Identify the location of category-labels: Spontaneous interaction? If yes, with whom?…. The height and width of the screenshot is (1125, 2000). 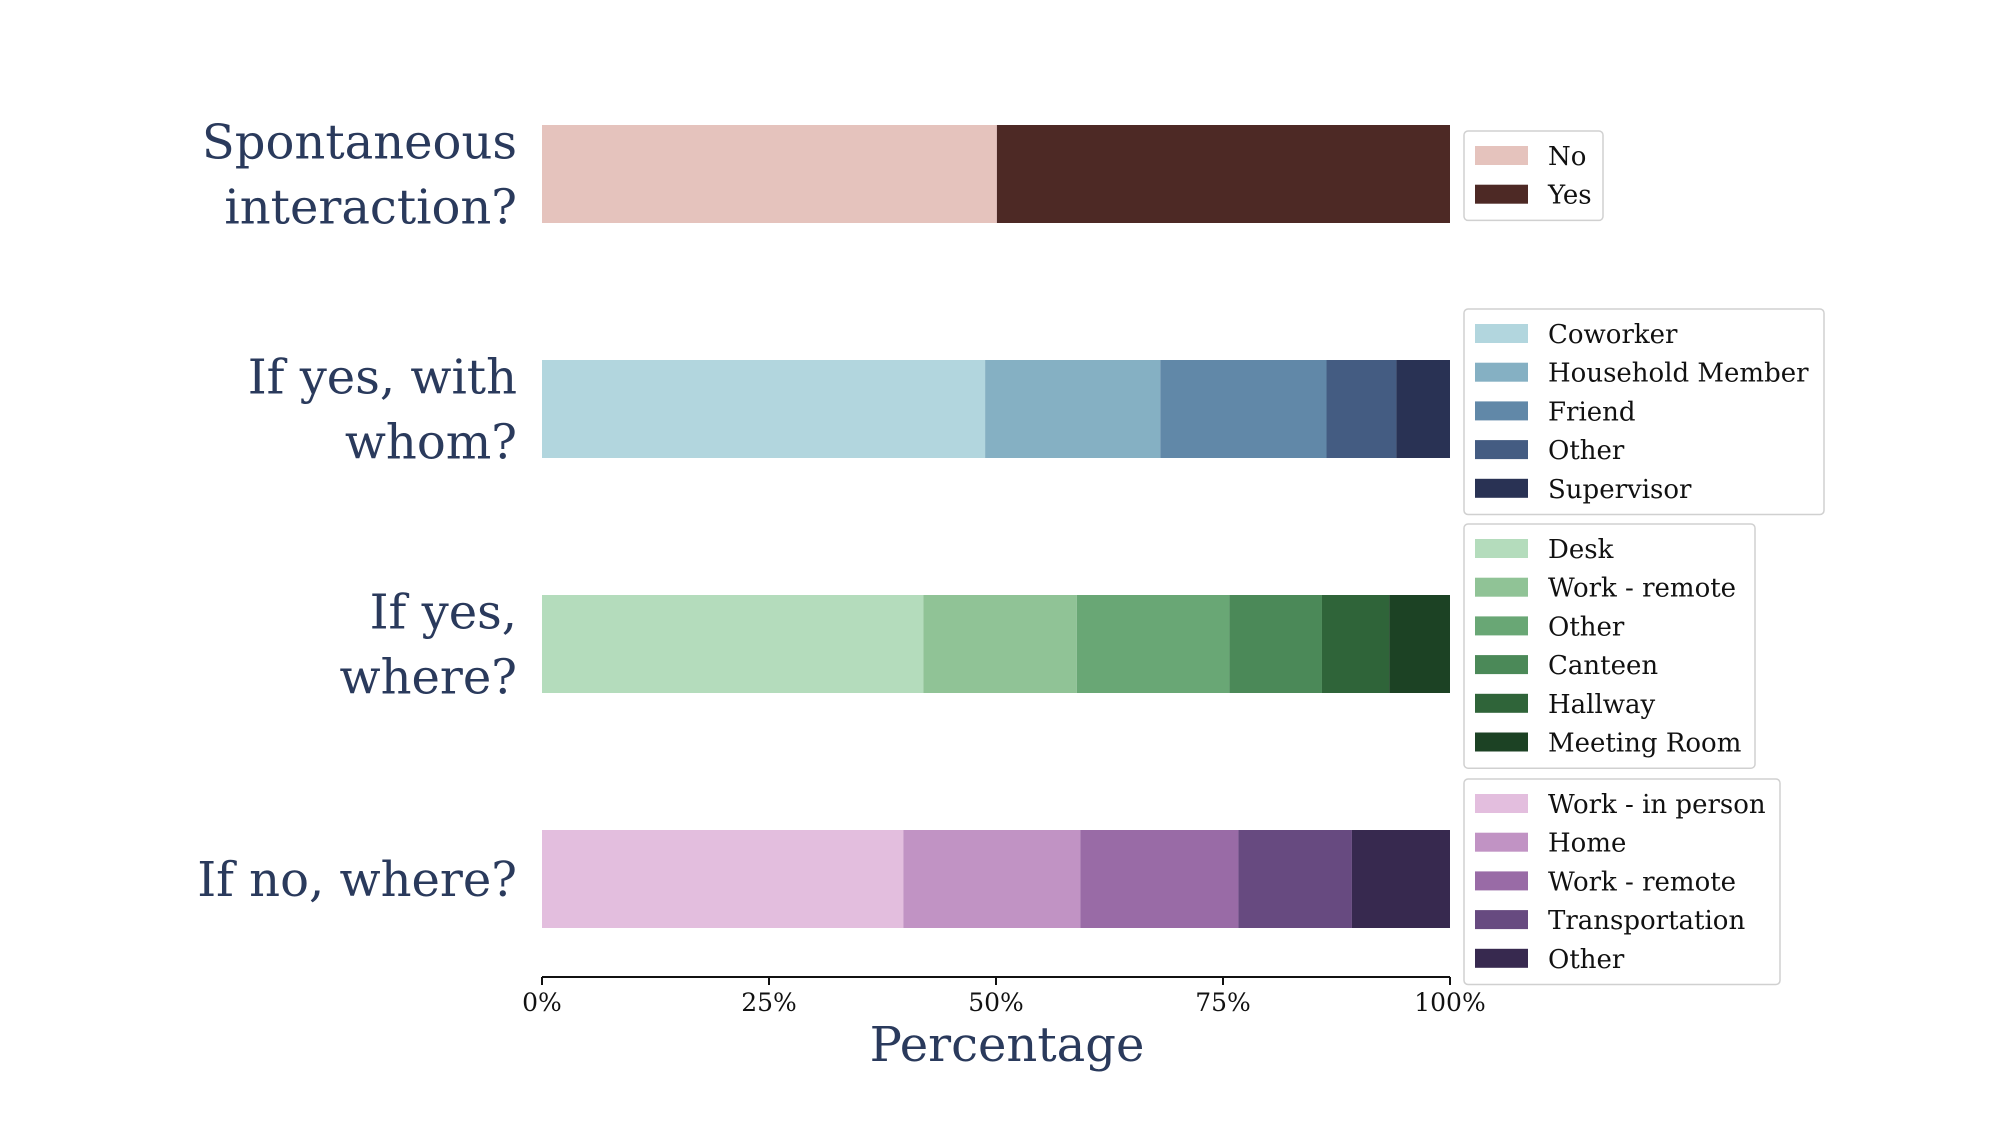
(357, 512).